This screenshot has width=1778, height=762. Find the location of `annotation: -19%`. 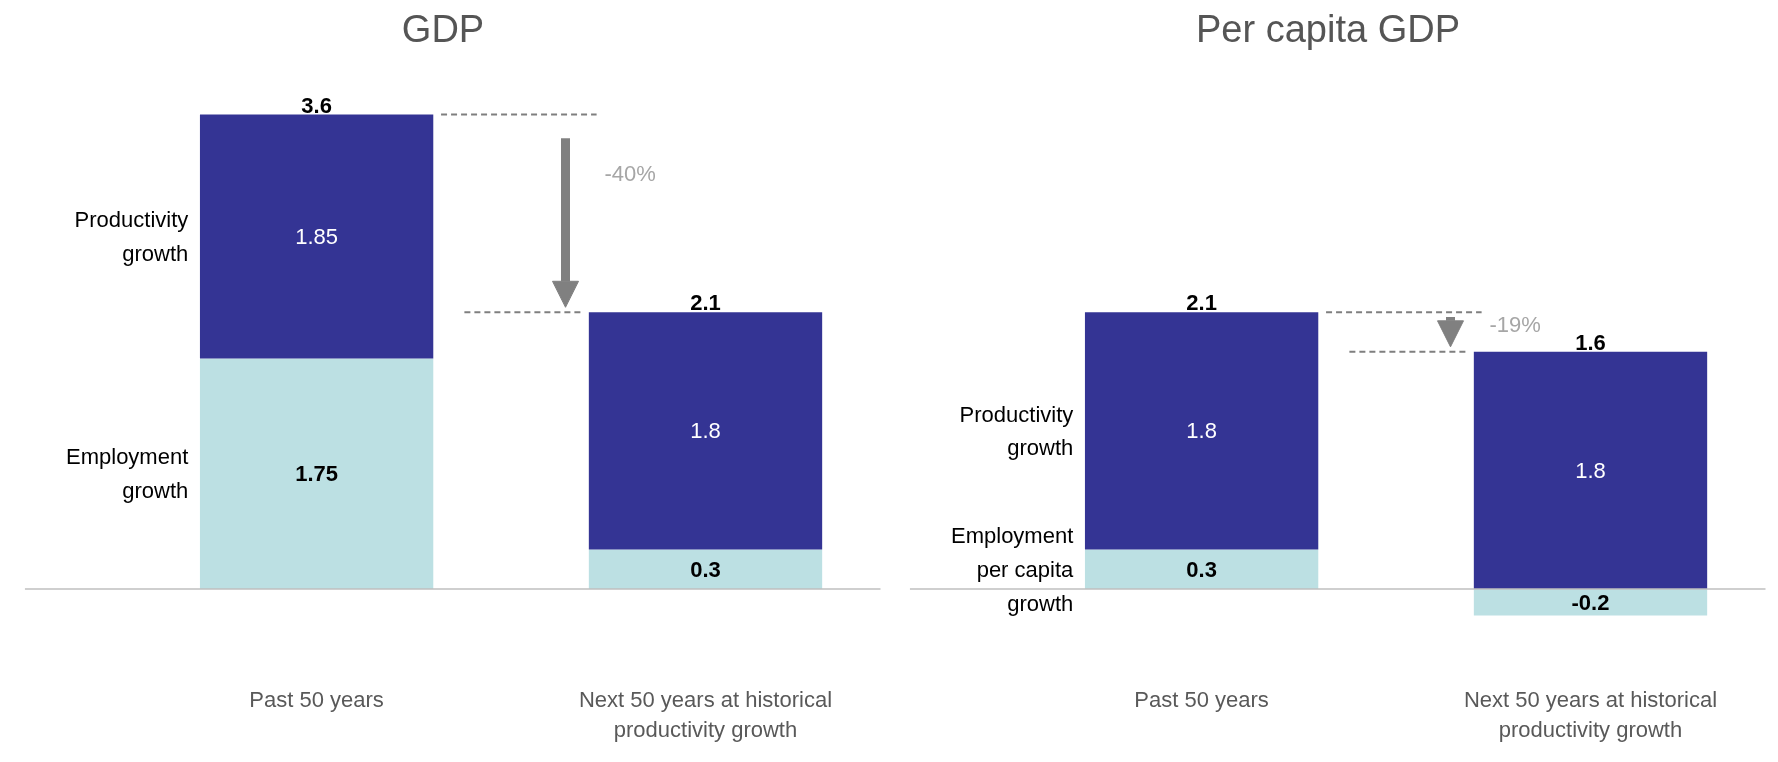

annotation: -19% is located at coordinates (1515, 324).